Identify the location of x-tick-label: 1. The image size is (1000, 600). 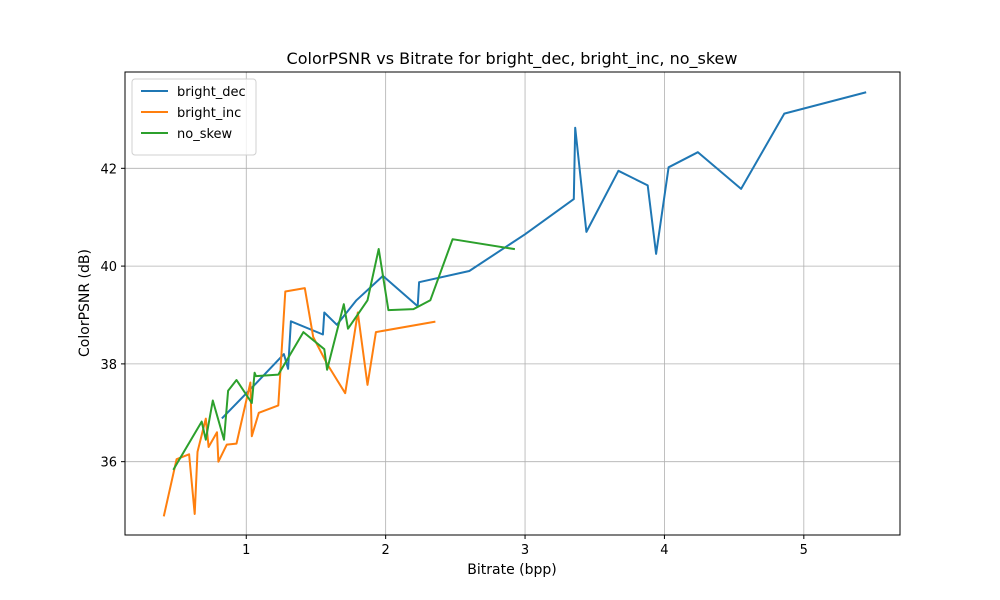
(246, 550).